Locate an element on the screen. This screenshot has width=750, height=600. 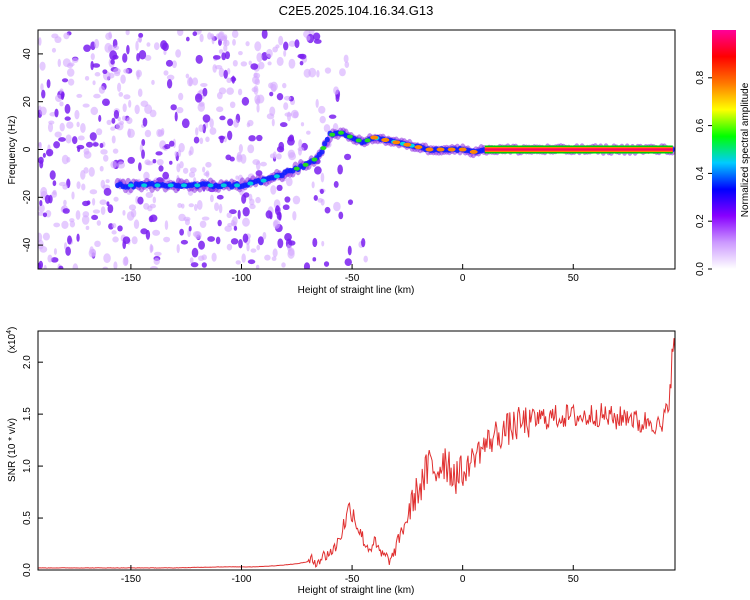
colorbar-tick-label: 0.0 is located at coordinates (700, 269).